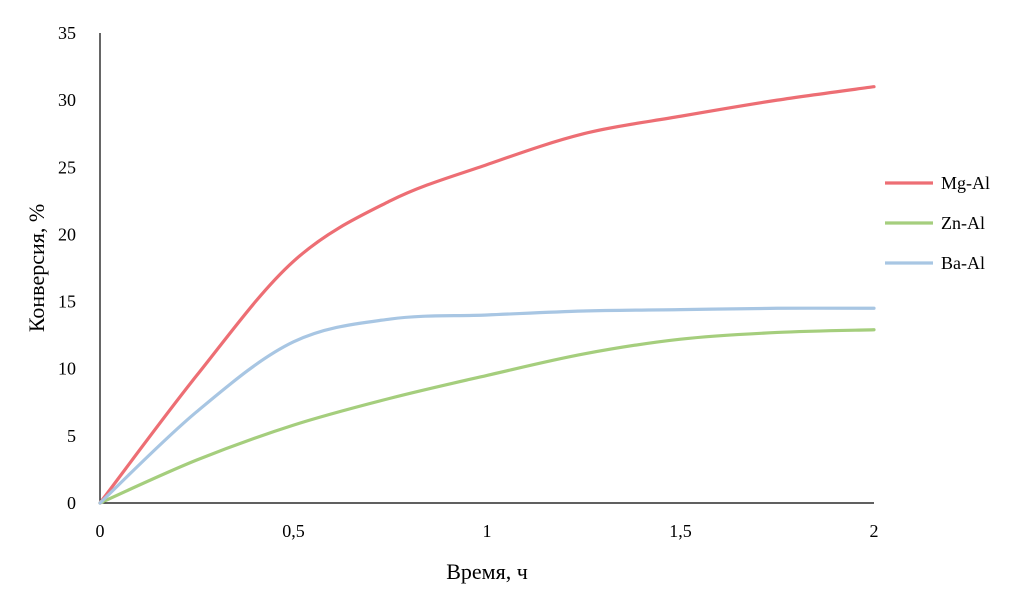 The height and width of the screenshot is (591, 1022). Describe the element at coordinates (100, 531) in the screenshot. I see `x-tick-label: 0` at that location.